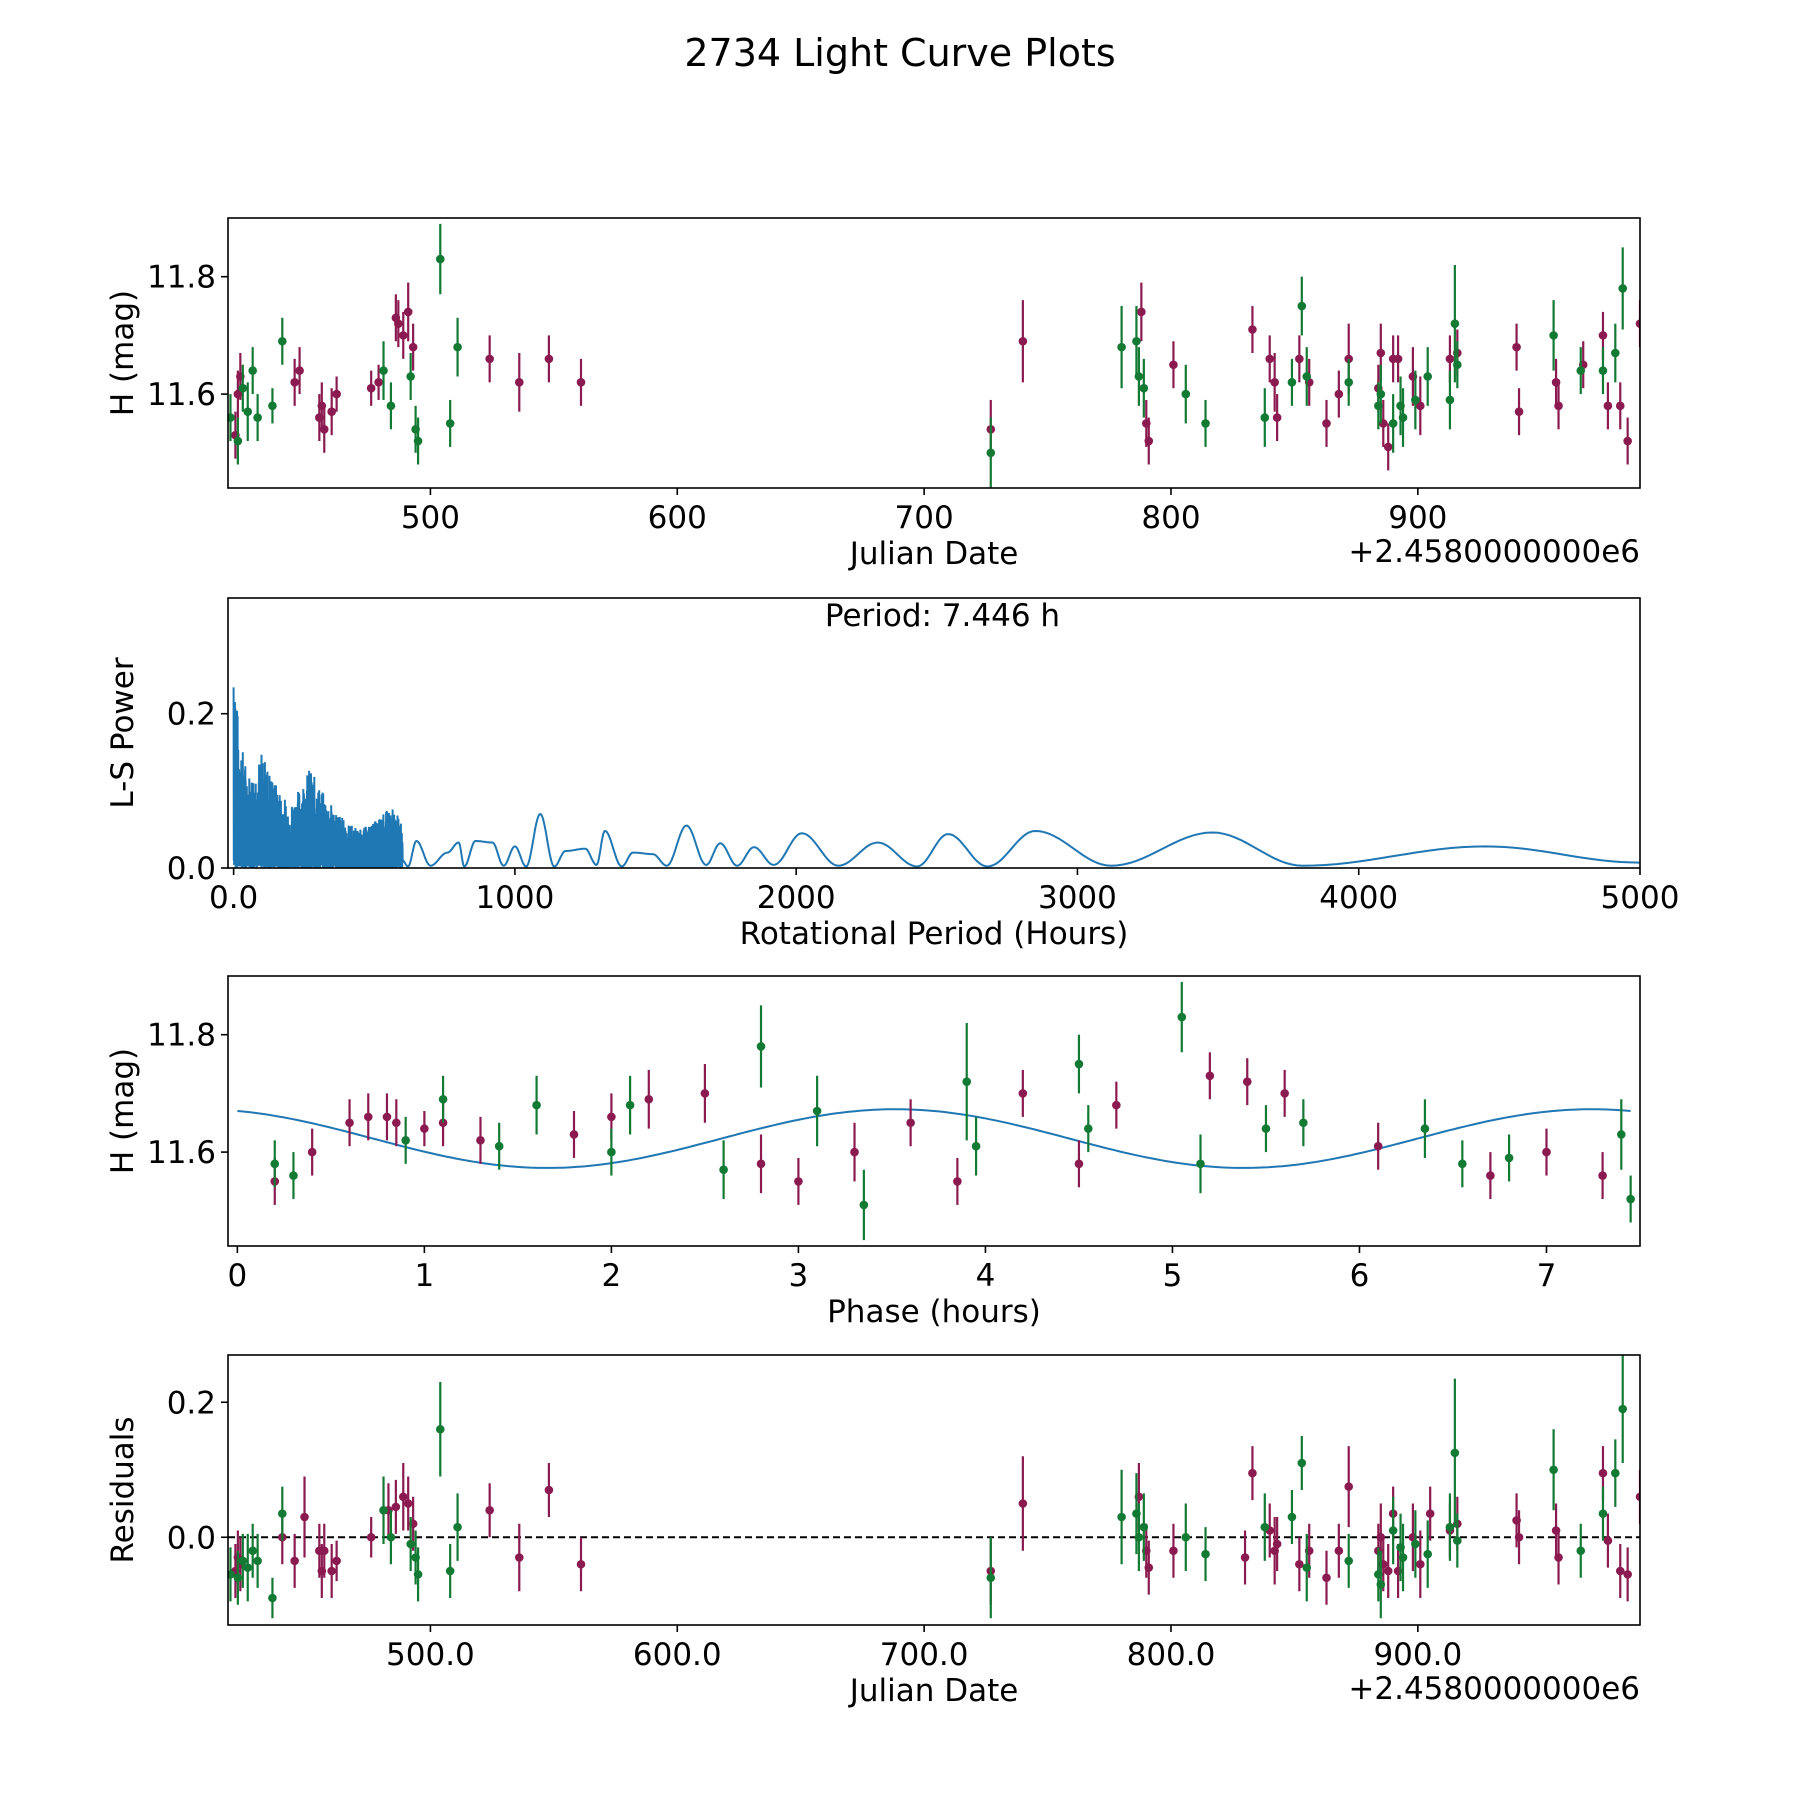  What do you see at coordinates (430, 518) in the screenshot?
I see `x-tick-label: 500` at bounding box center [430, 518].